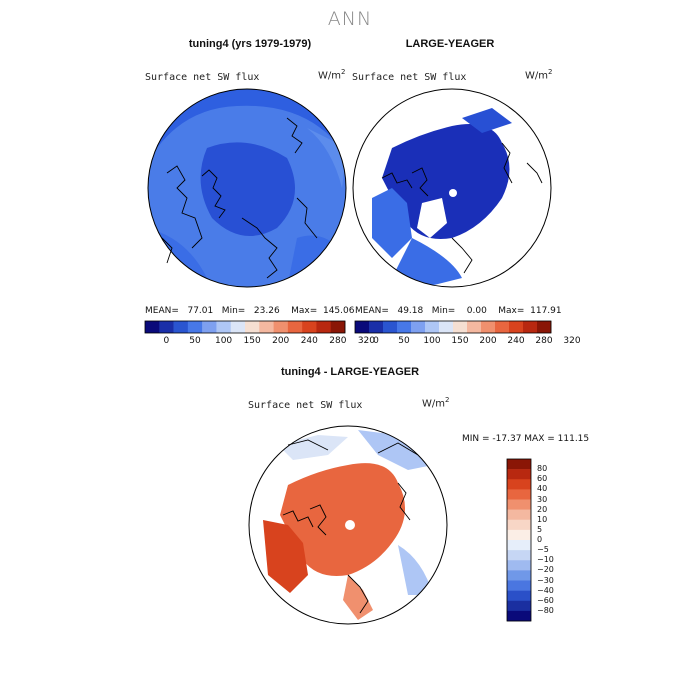  I want to click on panel-1-colorbar, so click(245, 327).